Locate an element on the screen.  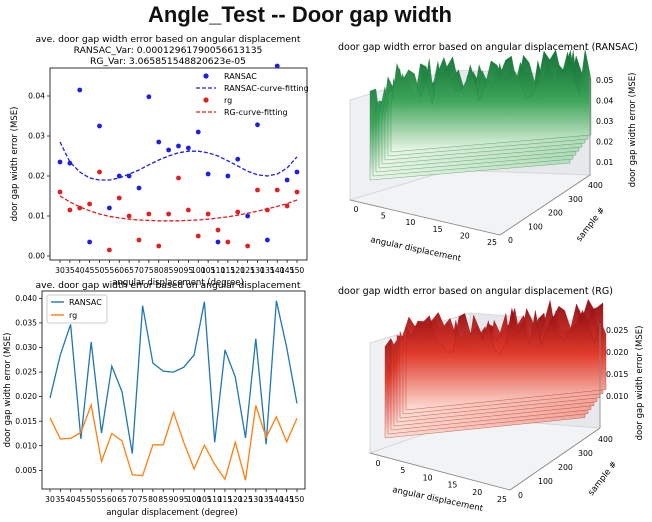
y-axis-line is located at coordinates (545, 205).